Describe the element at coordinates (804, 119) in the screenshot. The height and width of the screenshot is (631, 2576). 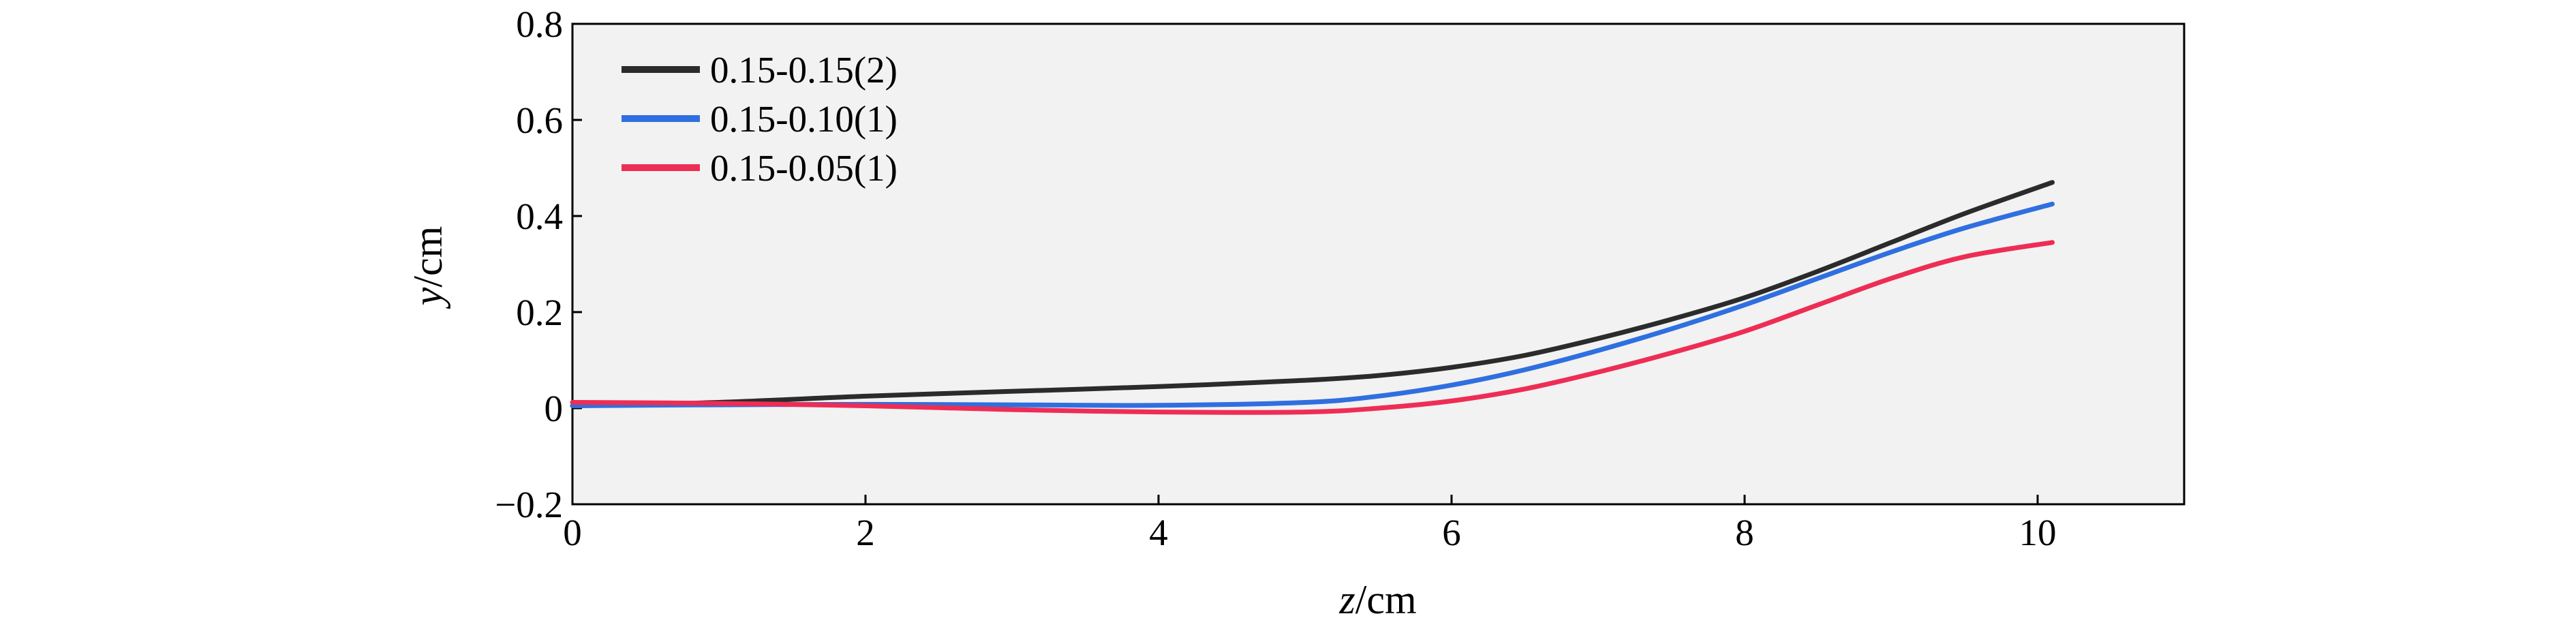
I see `legend-label-2: 0.15-0.10(1)` at that location.